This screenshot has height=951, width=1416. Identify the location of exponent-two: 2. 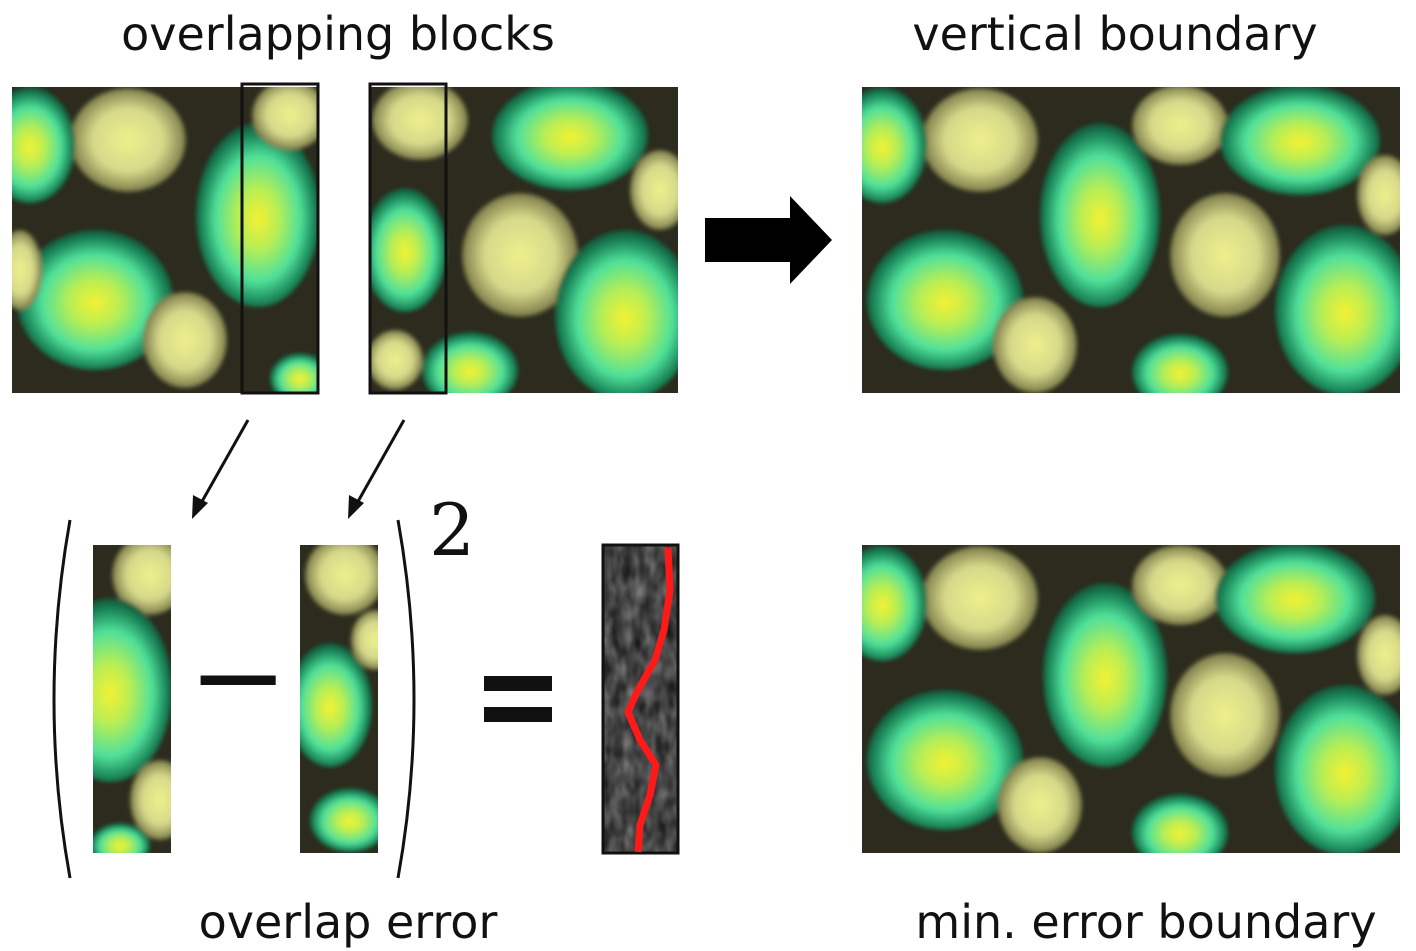
(452, 530).